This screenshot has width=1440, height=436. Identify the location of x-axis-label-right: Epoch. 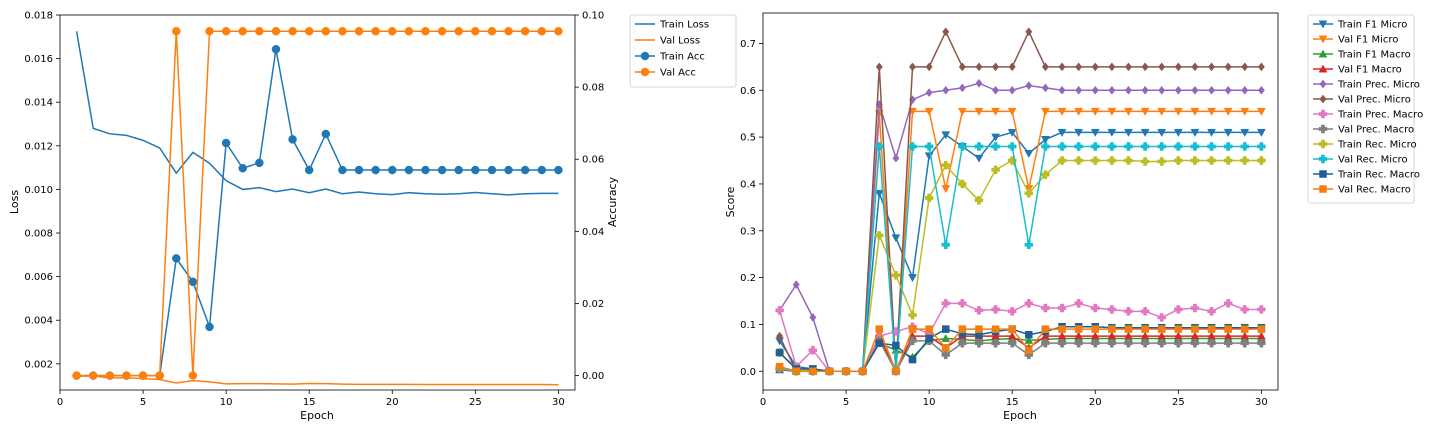
(1020, 415).